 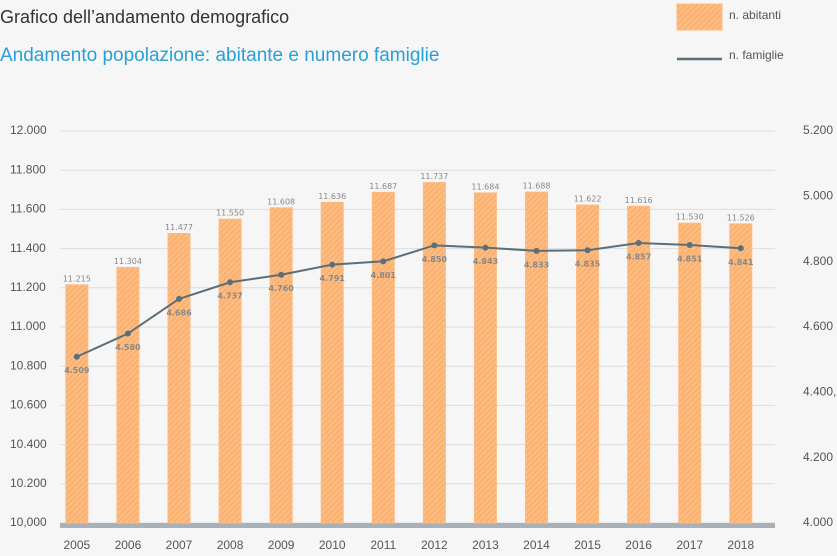 I want to click on value-label: 4.843, so click(x=485, y=261).